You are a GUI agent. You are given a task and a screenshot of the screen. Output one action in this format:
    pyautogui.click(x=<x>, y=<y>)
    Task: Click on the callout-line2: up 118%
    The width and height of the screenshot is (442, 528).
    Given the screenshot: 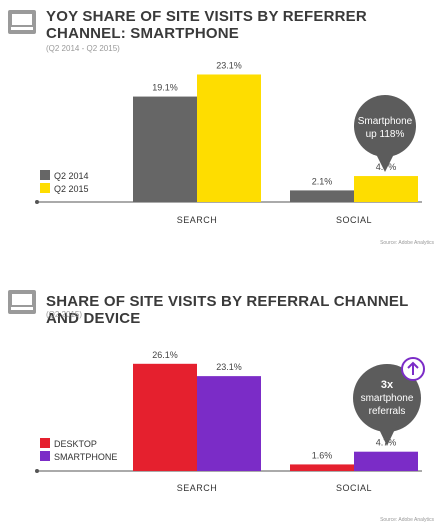 What is the action you would take?
    pyautogui.click(x=385, y=134)
    